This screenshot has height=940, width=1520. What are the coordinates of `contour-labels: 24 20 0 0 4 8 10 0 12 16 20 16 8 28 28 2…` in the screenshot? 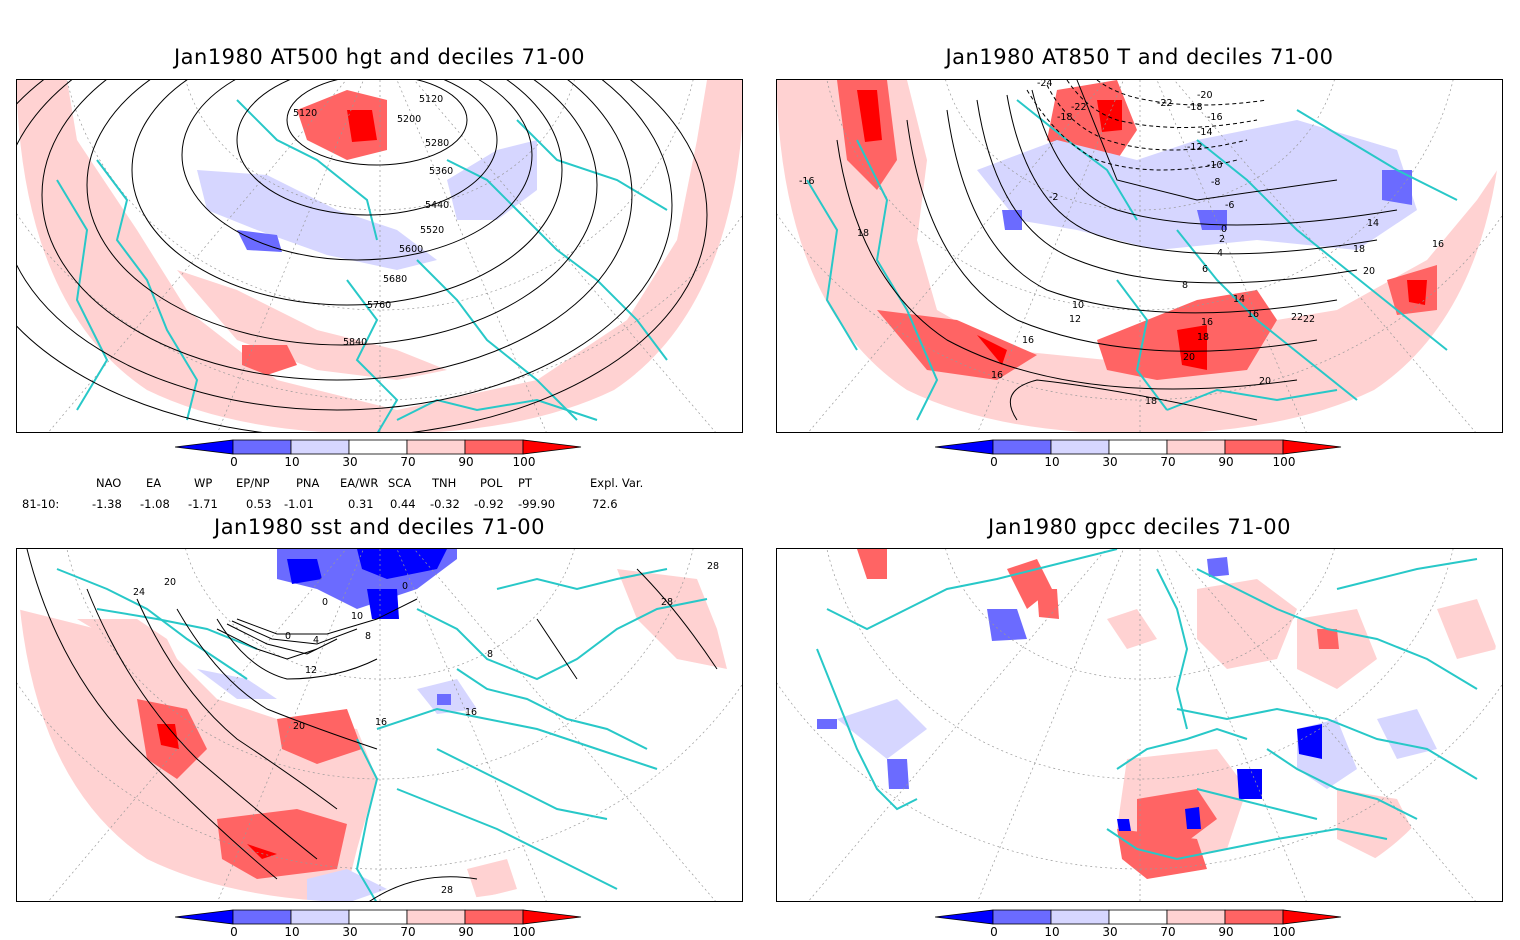 It's located at (426, 728).